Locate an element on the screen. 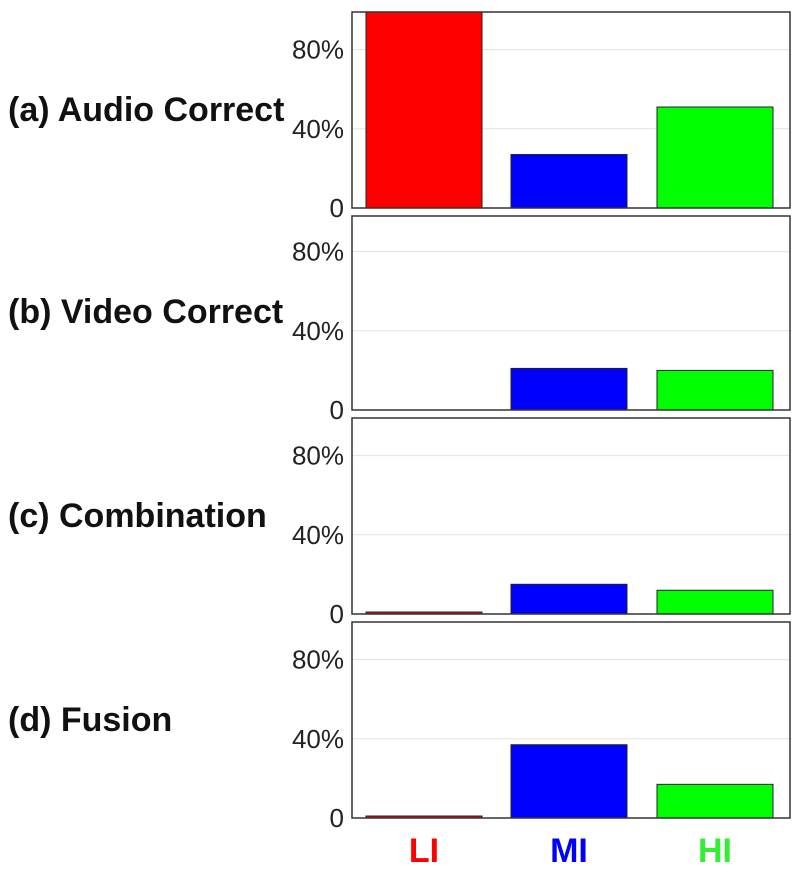 The image size is (800, 877). panel-title: (c) Combination is located at coordinates (137, 516).